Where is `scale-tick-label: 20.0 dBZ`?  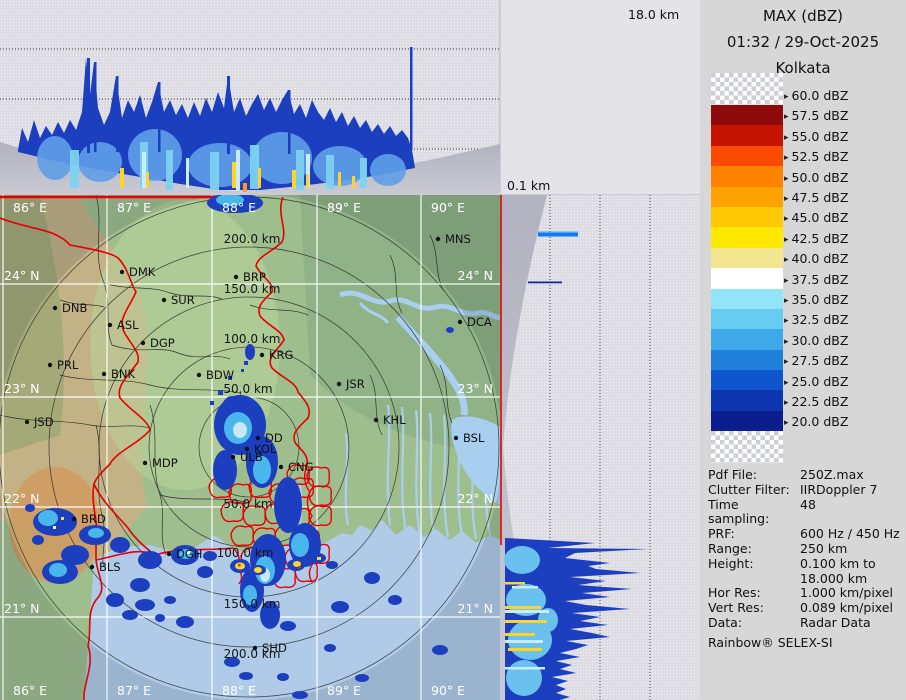
scale-tick-label: 20.0 dBZ is located at coordinates (843, 421).